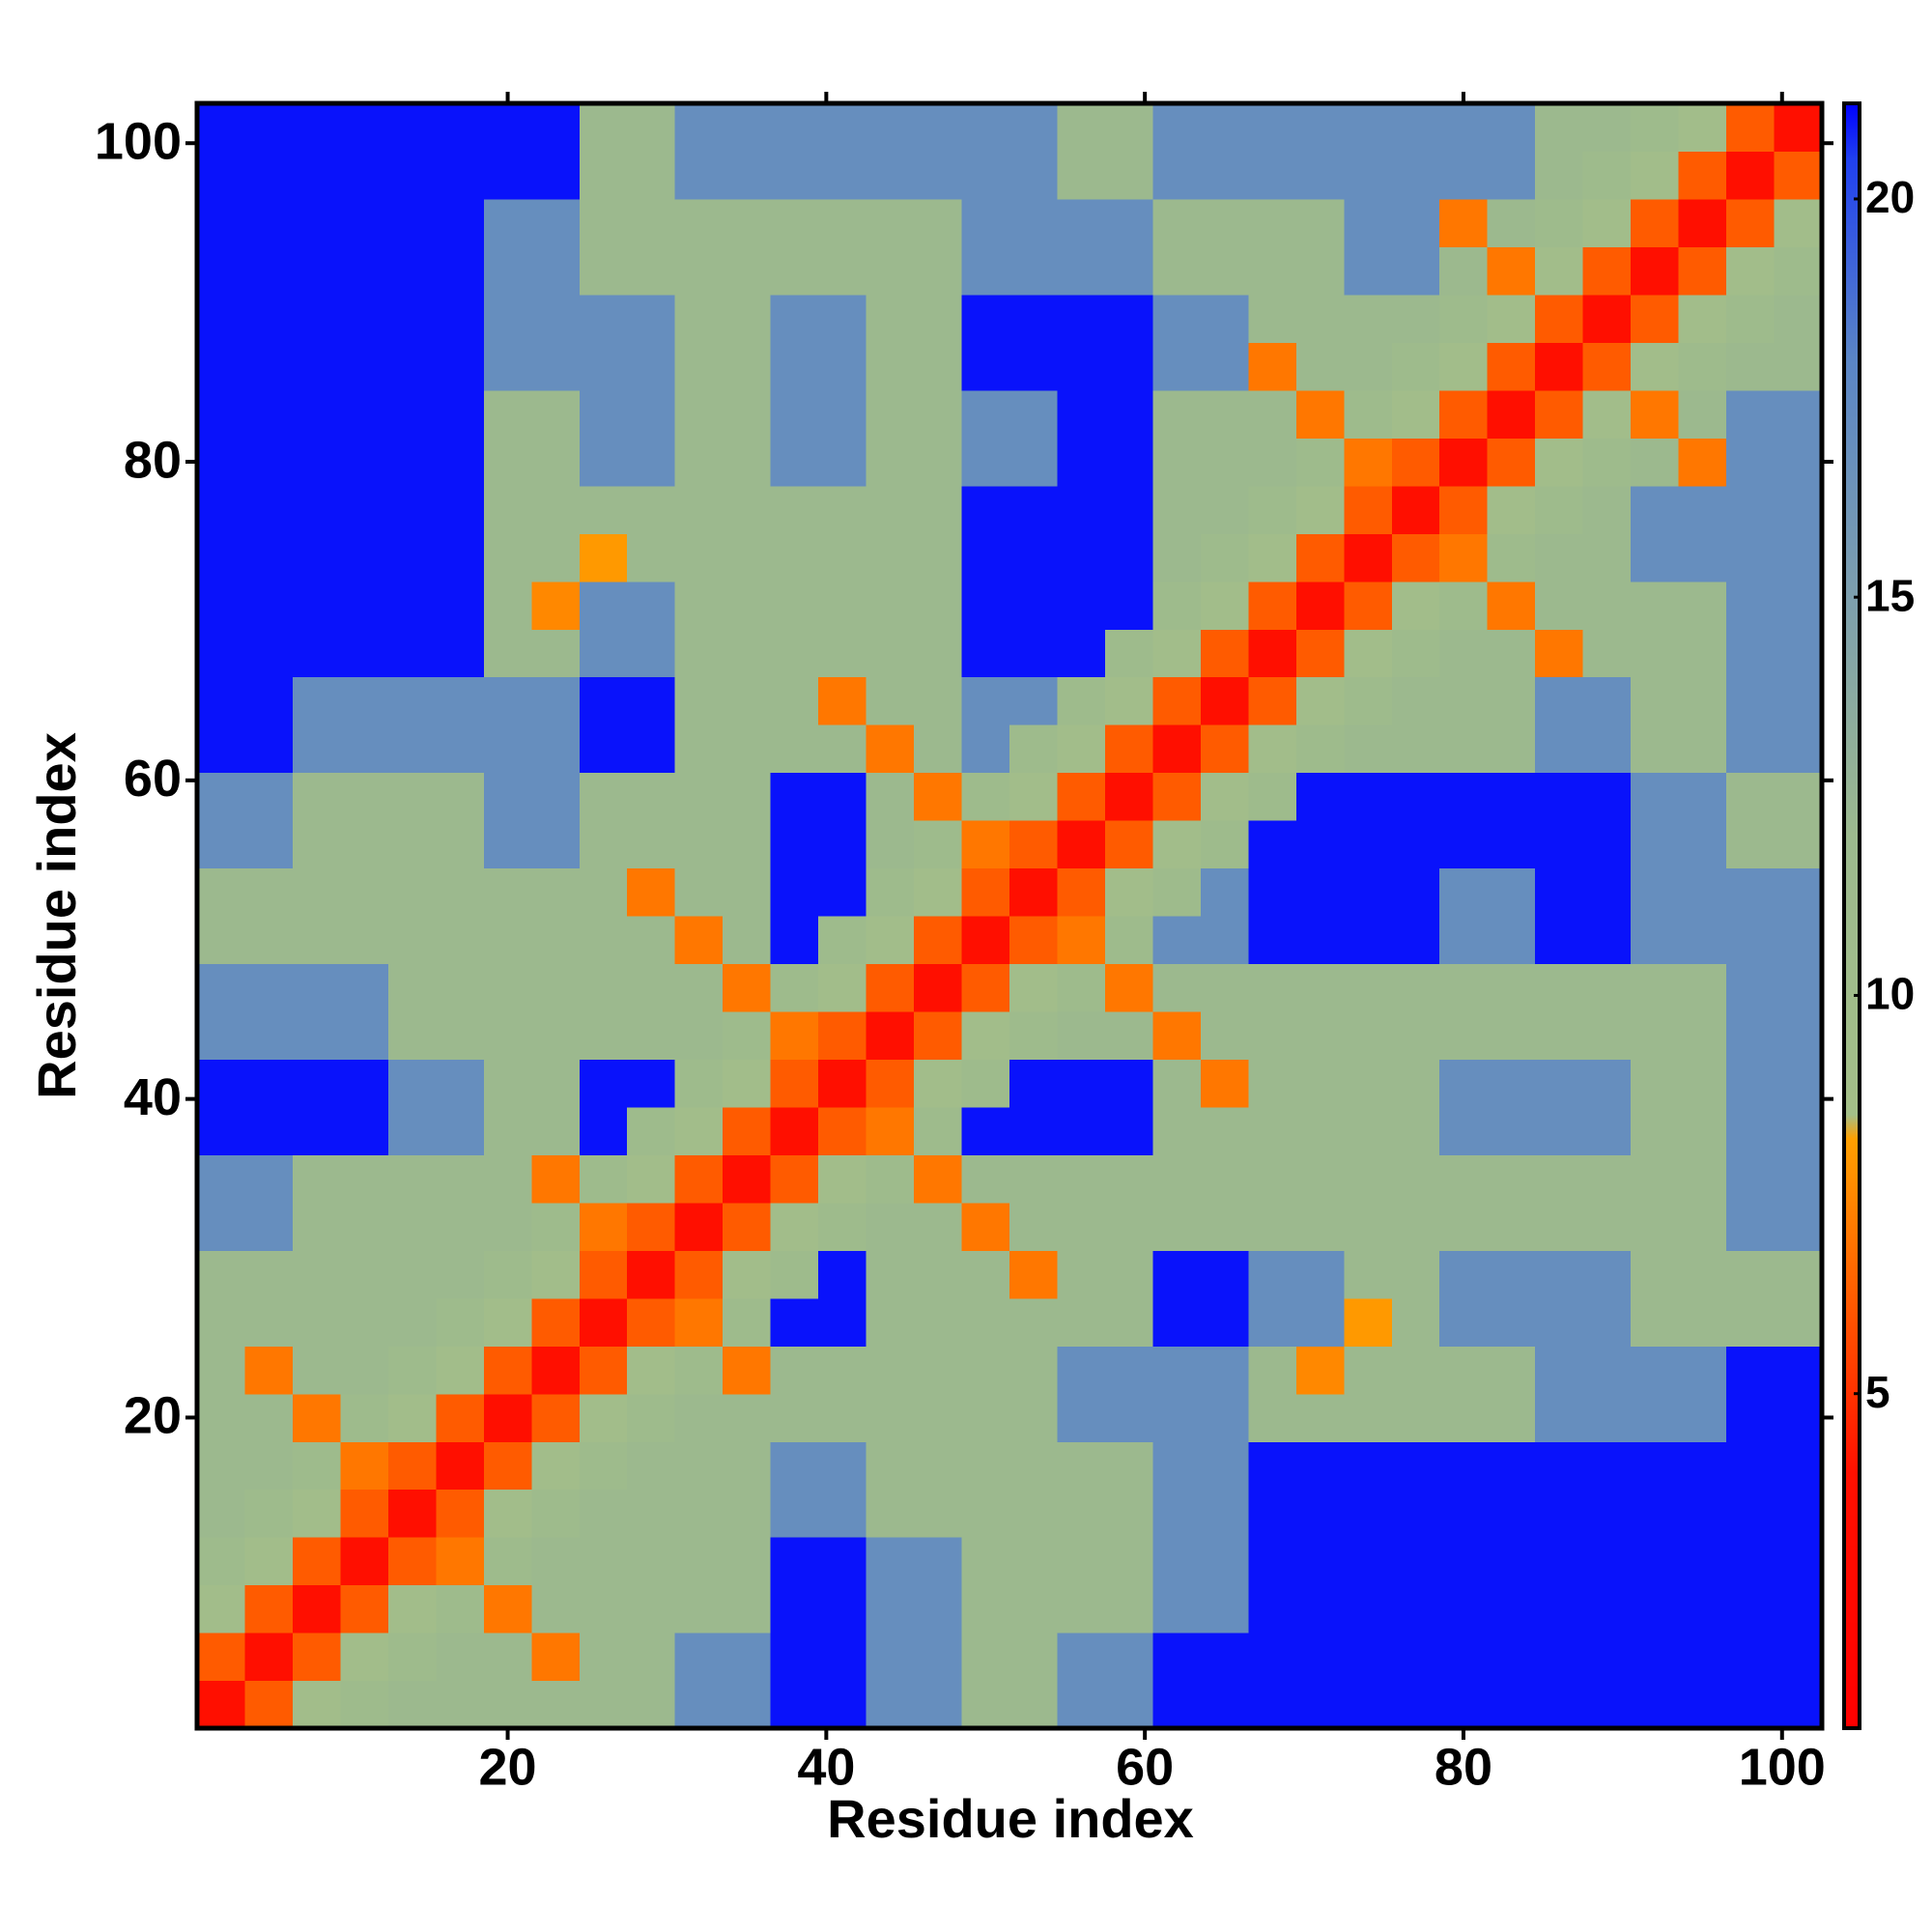  Describe the element at coordinates (1890, 595) in the screenshot. I see `colorbar-tick-label: 15` at that location.